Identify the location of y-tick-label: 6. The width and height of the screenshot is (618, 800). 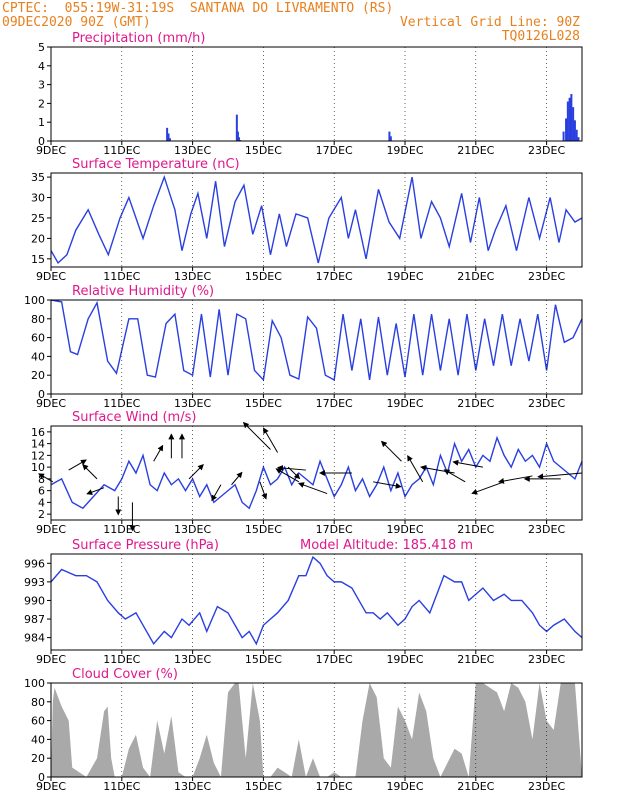
(41, 491).